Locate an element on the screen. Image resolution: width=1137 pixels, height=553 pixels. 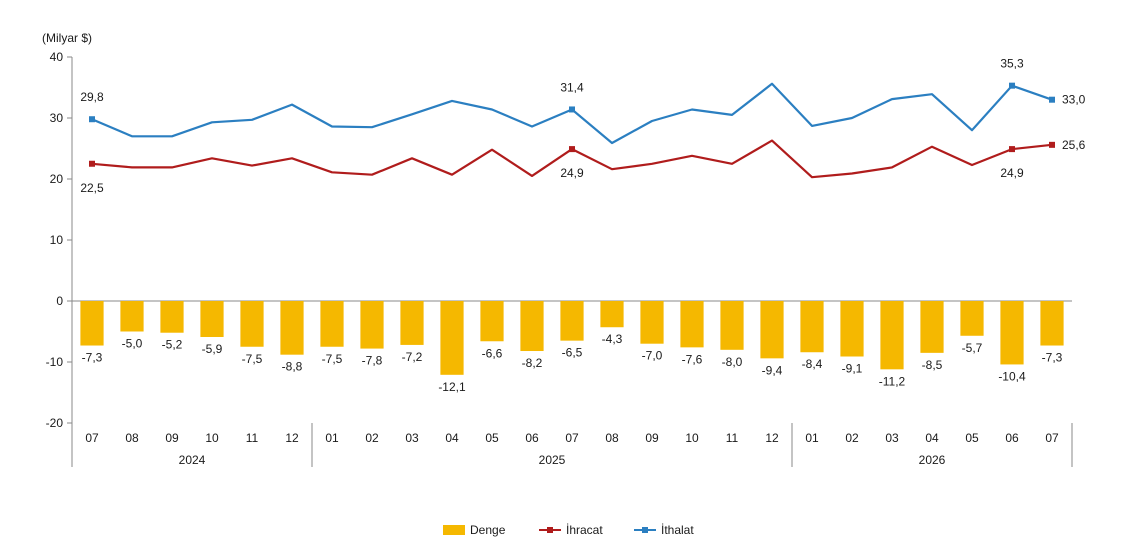
x-tick-label: 03 is located at coordinates (892, 438).